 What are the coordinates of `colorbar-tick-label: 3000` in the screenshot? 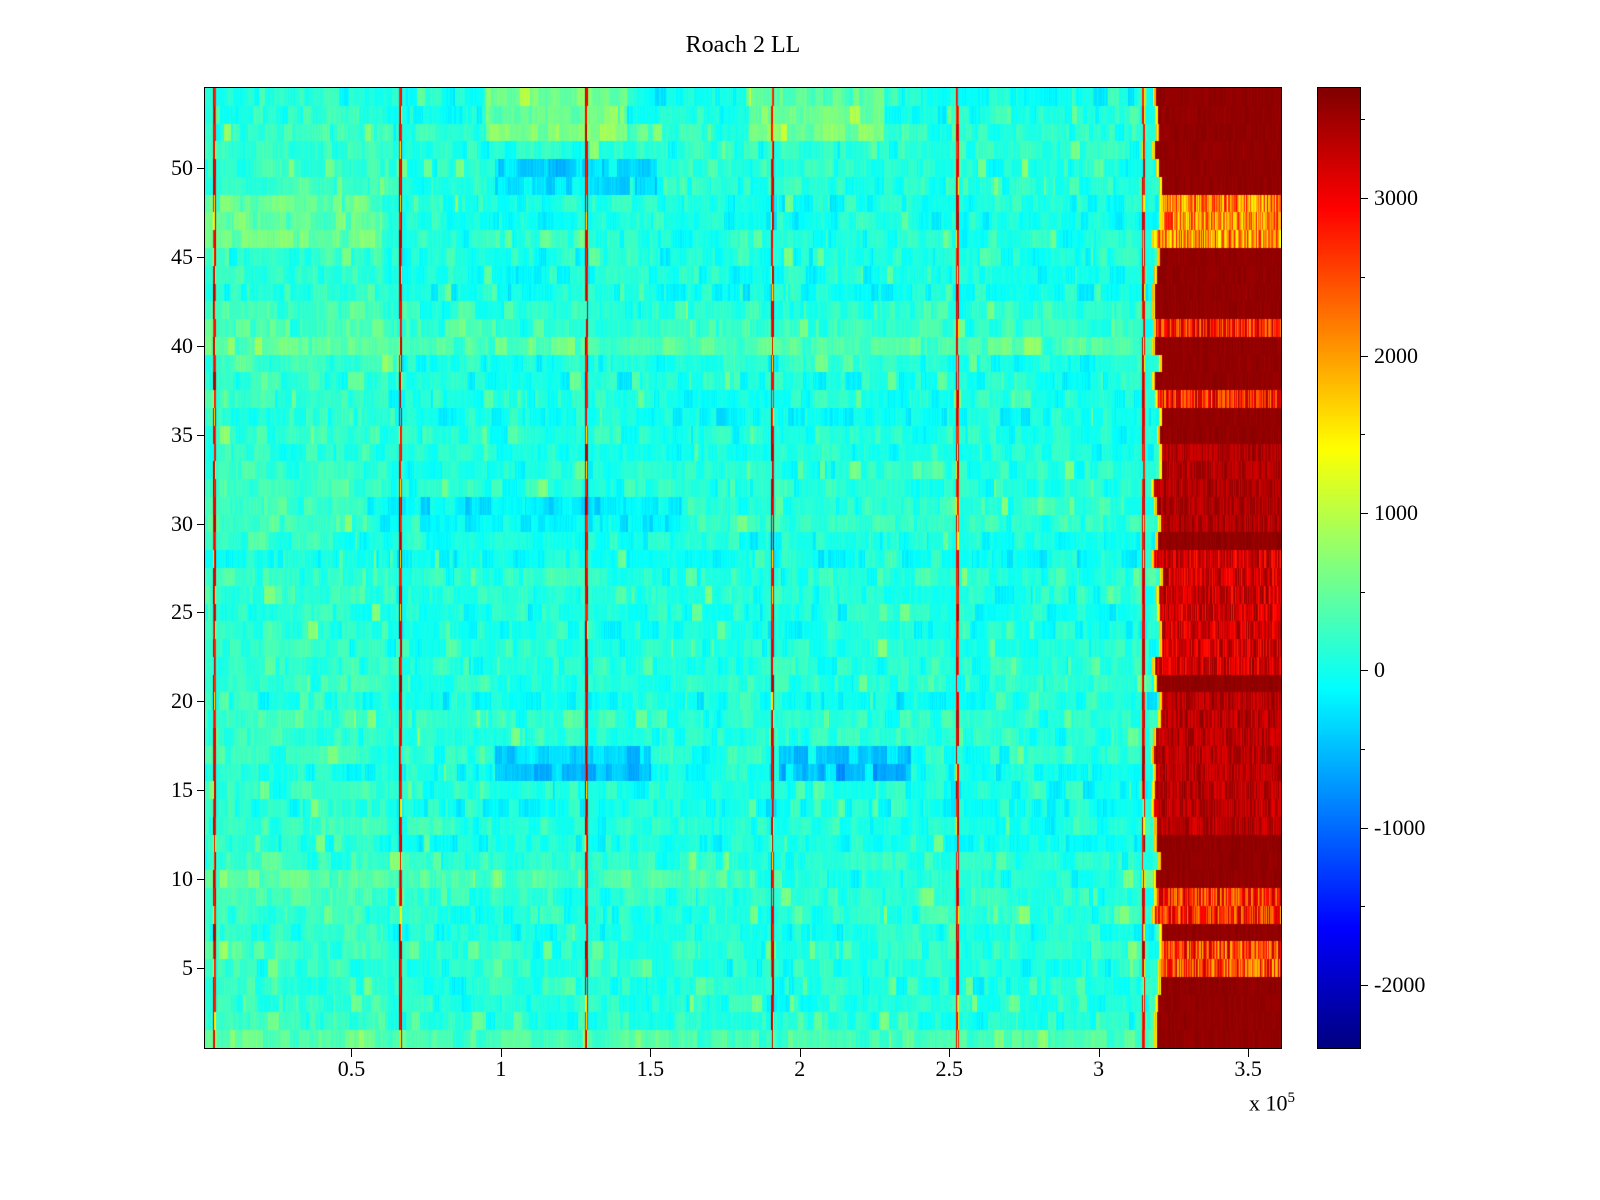 It's located at (1396, 198).